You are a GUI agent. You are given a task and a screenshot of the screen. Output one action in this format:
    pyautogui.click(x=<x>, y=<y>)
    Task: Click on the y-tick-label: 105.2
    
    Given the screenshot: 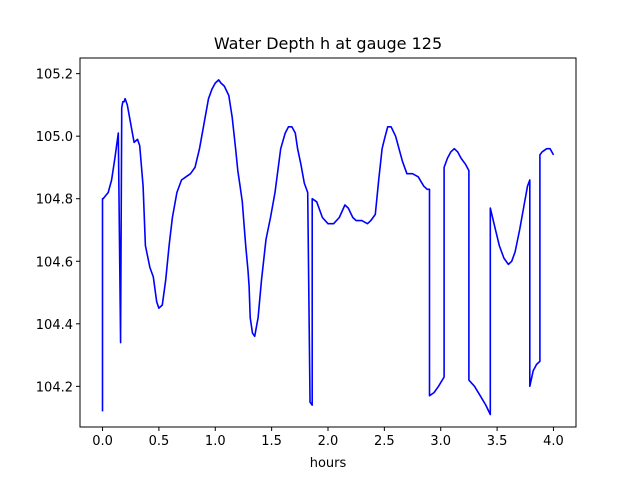 What is the action you would take?
    pyautogui.click(x=54, y=75)
    